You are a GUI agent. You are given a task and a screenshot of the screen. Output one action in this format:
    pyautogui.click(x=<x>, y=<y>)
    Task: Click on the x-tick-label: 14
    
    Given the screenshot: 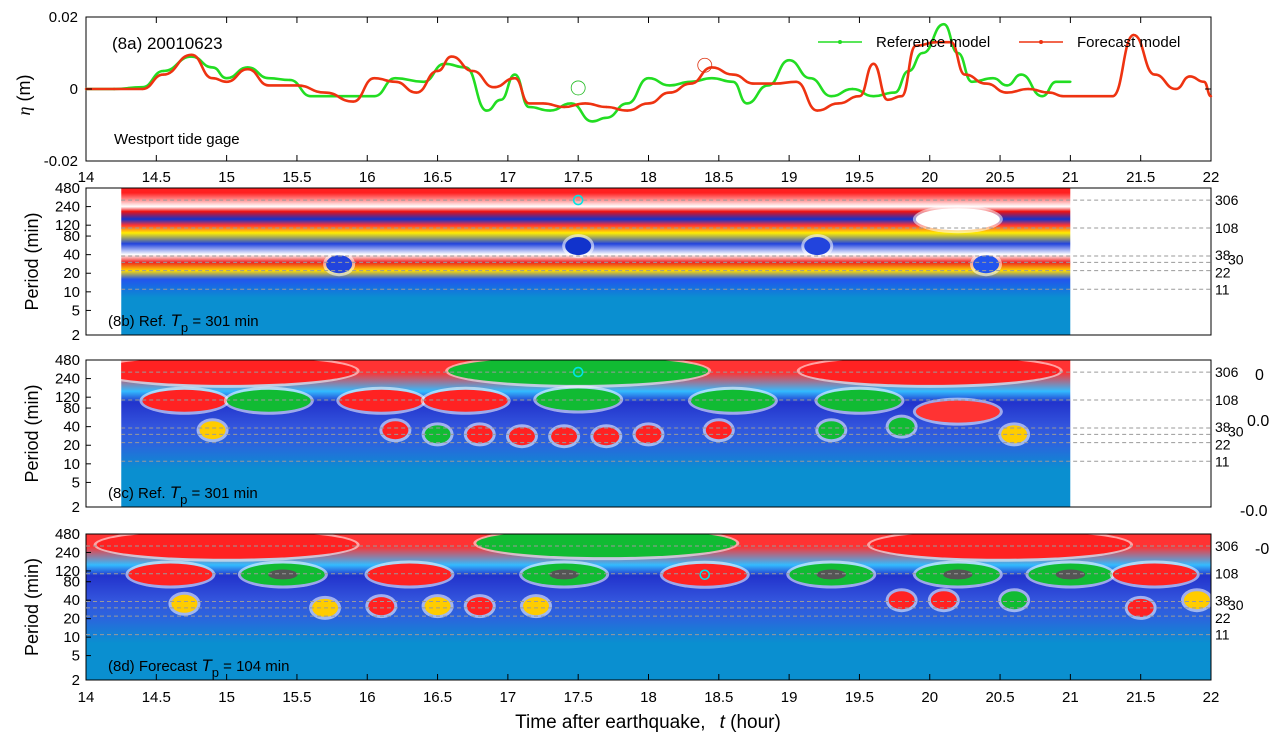 What is the action you would take?
    pyautogui.click(x=86, y=697)
    